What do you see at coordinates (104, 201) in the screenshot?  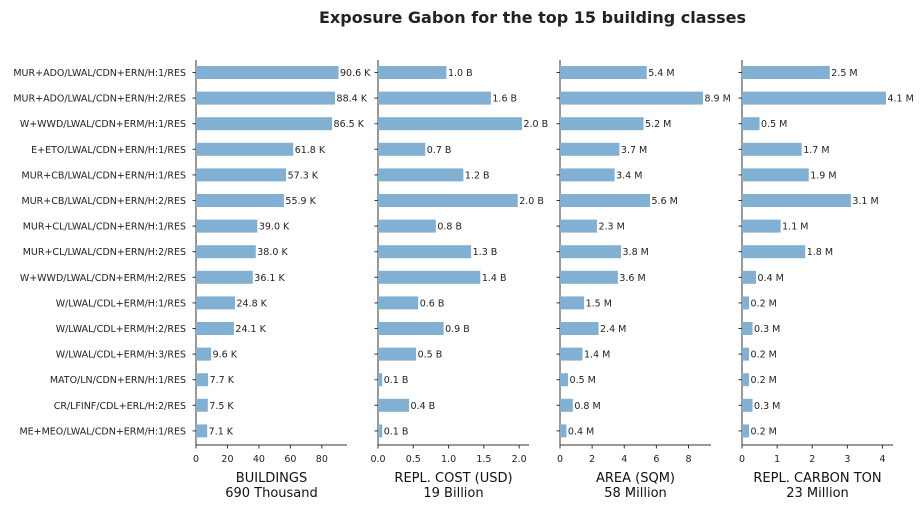 I see `category-label: MUR+CB/LWAL/CDN+ERN/H:2/RES` at bounding box center [104, 201].